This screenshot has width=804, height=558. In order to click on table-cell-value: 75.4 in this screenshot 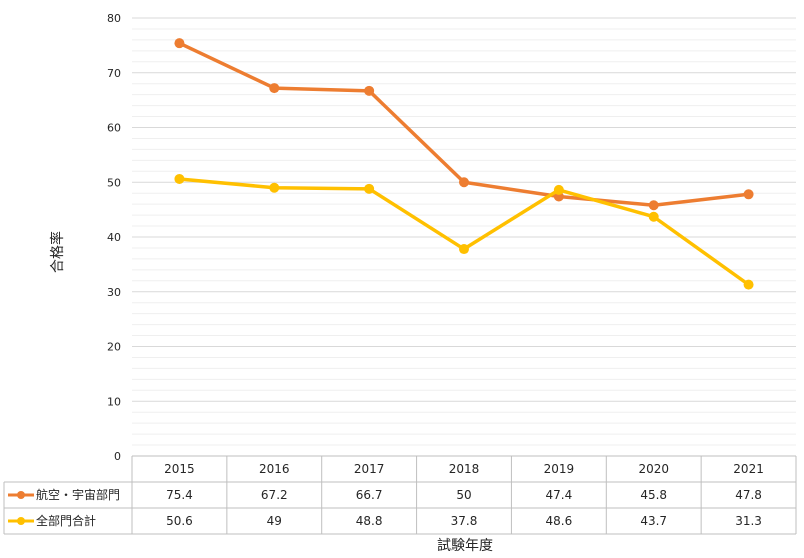, I will do `click(179, 495)`.